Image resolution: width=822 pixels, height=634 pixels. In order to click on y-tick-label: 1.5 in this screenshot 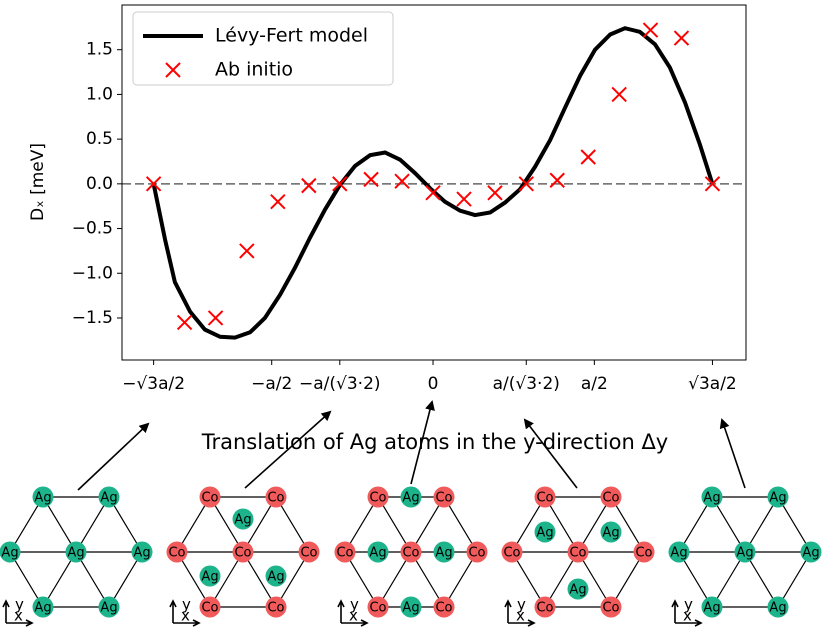, I will do `click(99, 50)`.